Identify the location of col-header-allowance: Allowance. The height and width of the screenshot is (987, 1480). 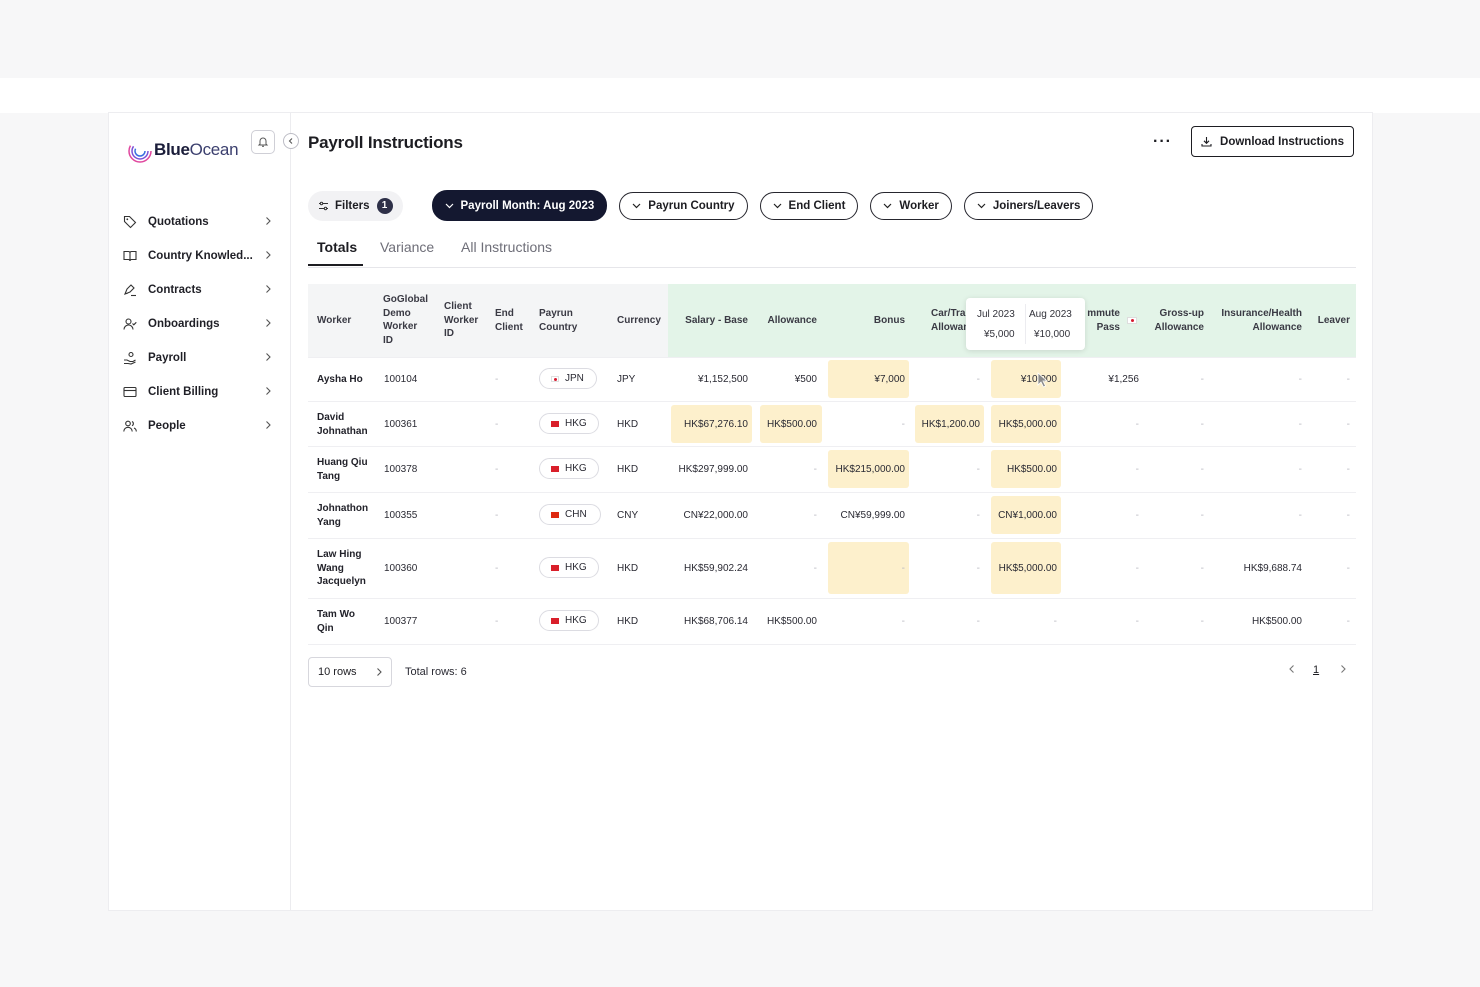
(792, 320).